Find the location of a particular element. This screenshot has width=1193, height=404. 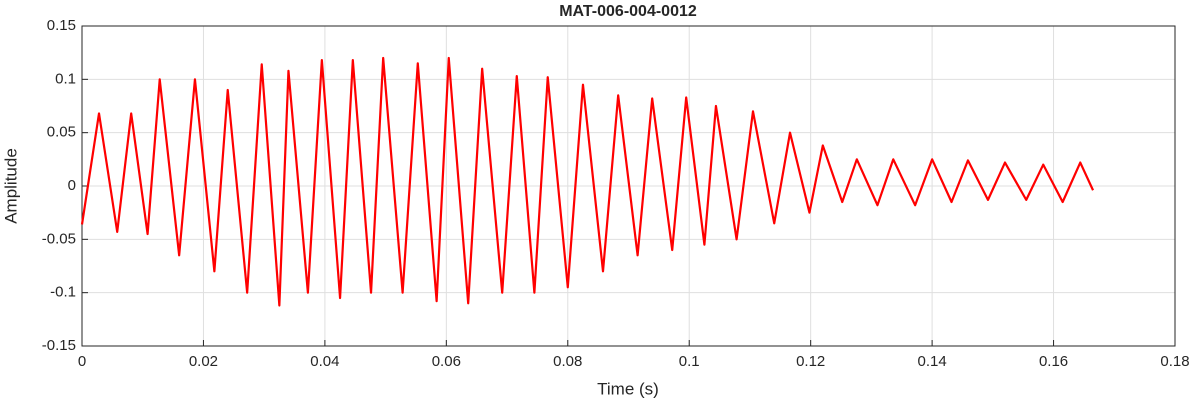

y-tick-label: 0 is located at coordinates (72, 185).